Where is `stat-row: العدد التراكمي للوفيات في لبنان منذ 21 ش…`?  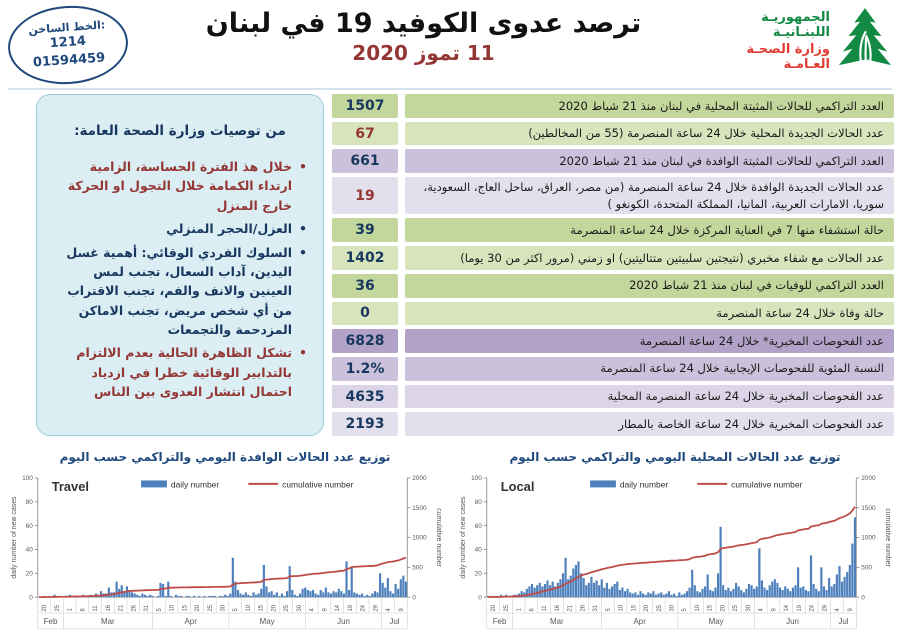 stat-row: العدد التراكمي للوفيات في لبنان منذ 21 ش… is located at coordinates (613, 285).